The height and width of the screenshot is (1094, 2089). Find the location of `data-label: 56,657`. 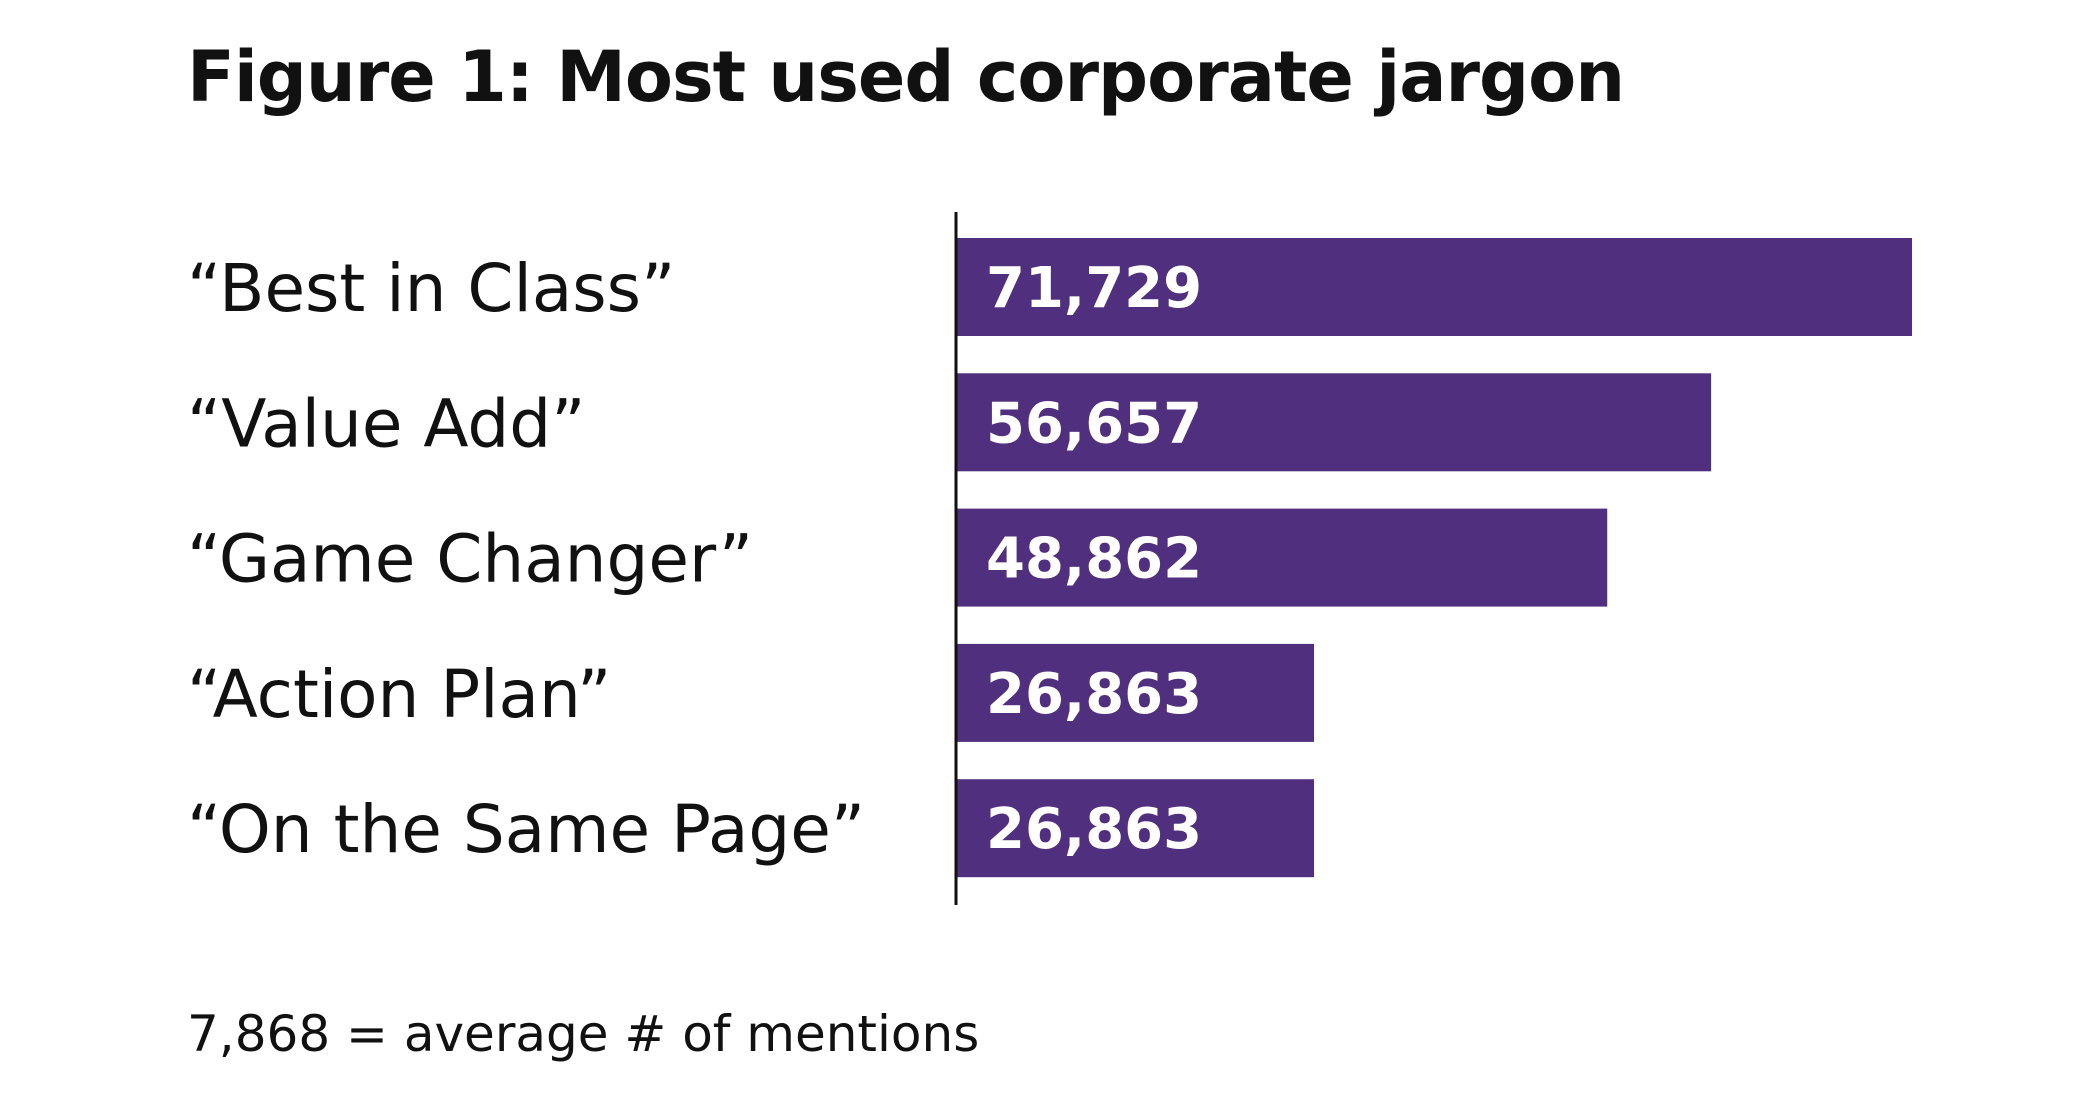

data-label: 56,657 is located at coordinates (1094, 423).